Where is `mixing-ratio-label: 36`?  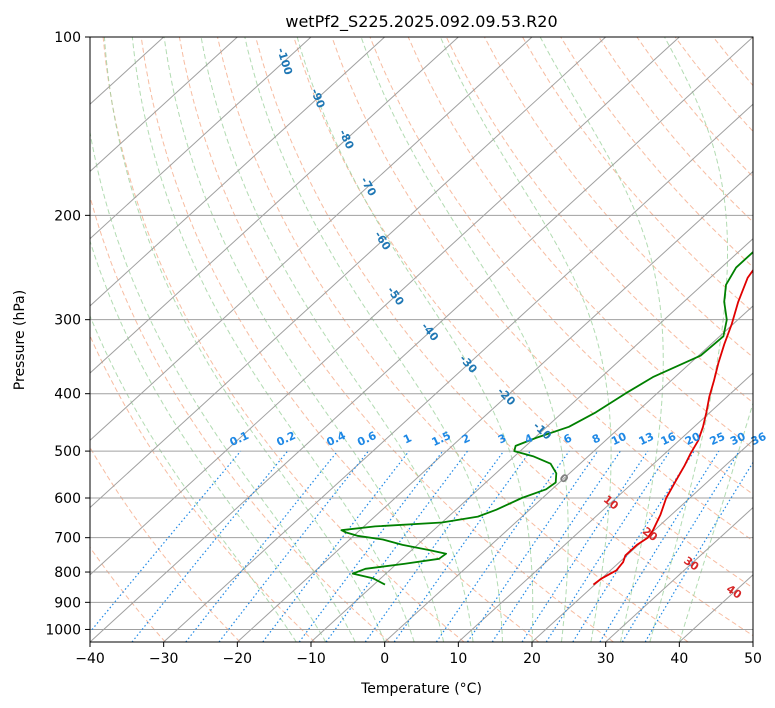 mixing-ratio-label: 36 is located at coordinates (759, 439).